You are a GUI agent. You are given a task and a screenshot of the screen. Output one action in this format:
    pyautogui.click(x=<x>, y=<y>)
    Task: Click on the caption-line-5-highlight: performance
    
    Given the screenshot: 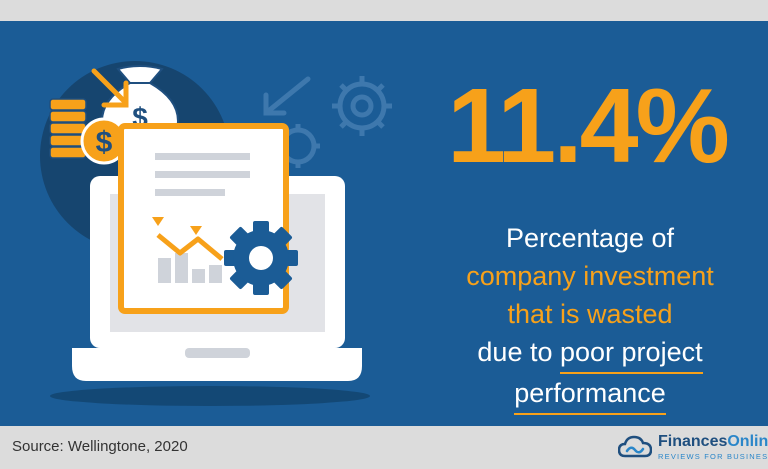 What is the action you would take?
    pyautogui.click(x=590, y=394)
    